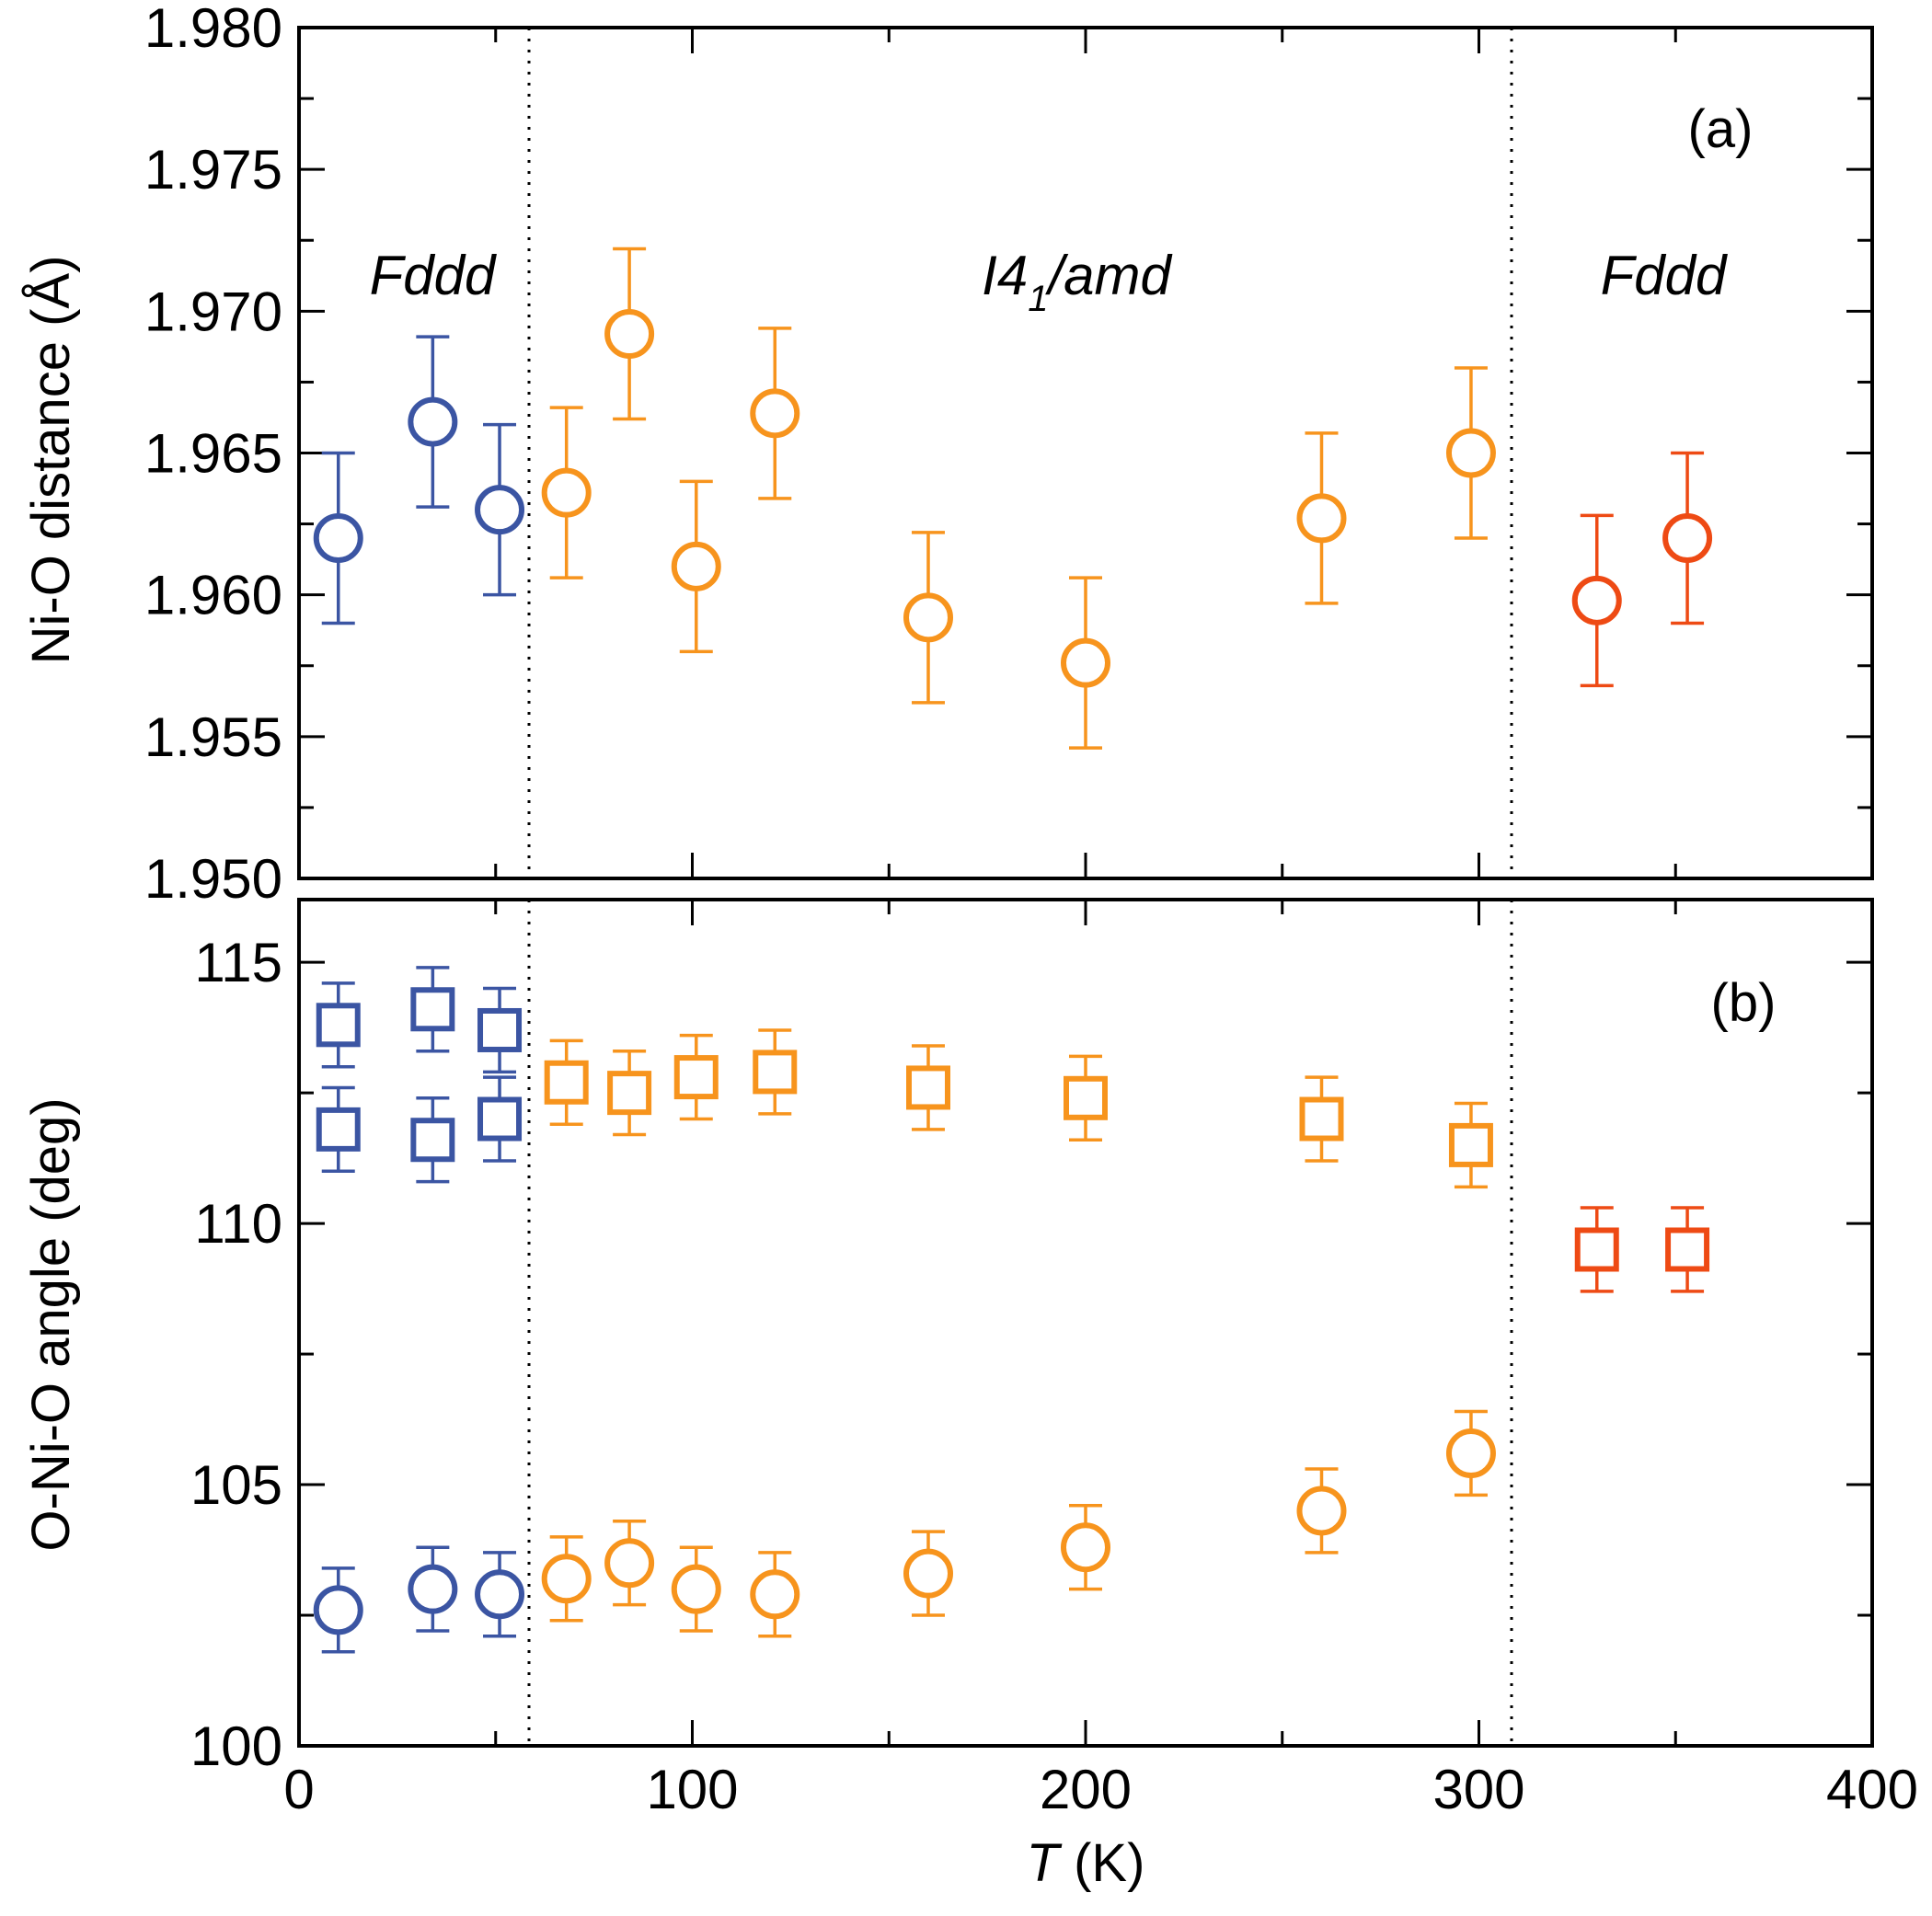 The height and width of the screenshot is (1916, 1932). Describe the element at coordinates (1642, 569) in the screenshot. I see `series-fddd-high-t-` at that location.